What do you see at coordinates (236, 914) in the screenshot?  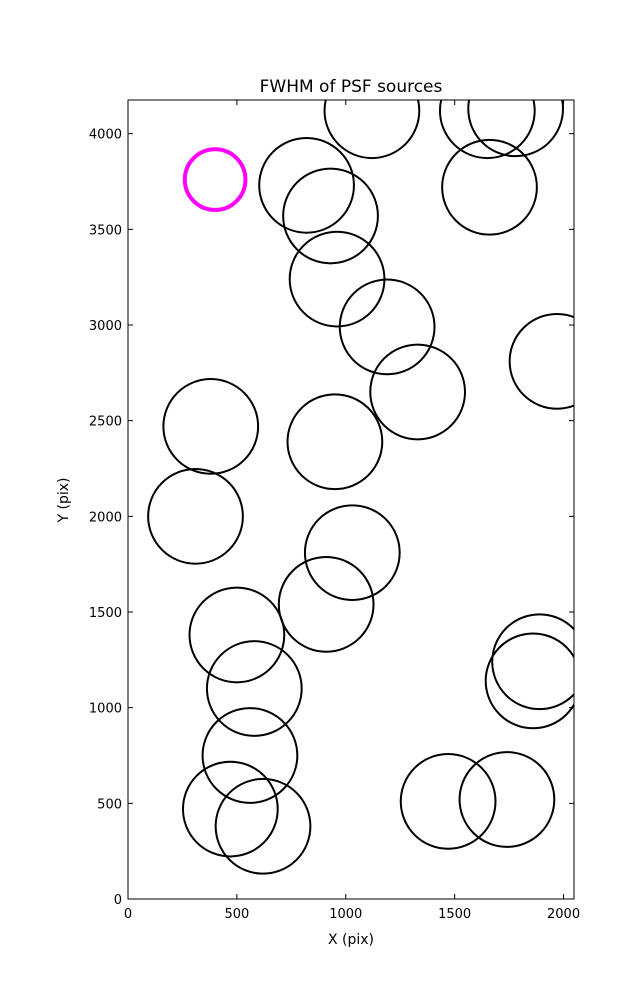 I see `x-tick-label: 500` at bounding box center [236, 914].